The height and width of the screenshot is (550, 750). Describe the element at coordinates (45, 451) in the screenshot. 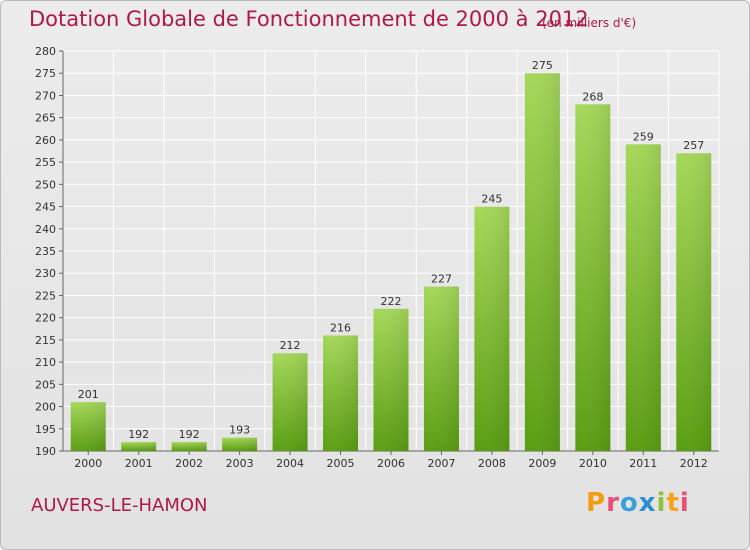

I see `y-tick-label: 190` at that location.